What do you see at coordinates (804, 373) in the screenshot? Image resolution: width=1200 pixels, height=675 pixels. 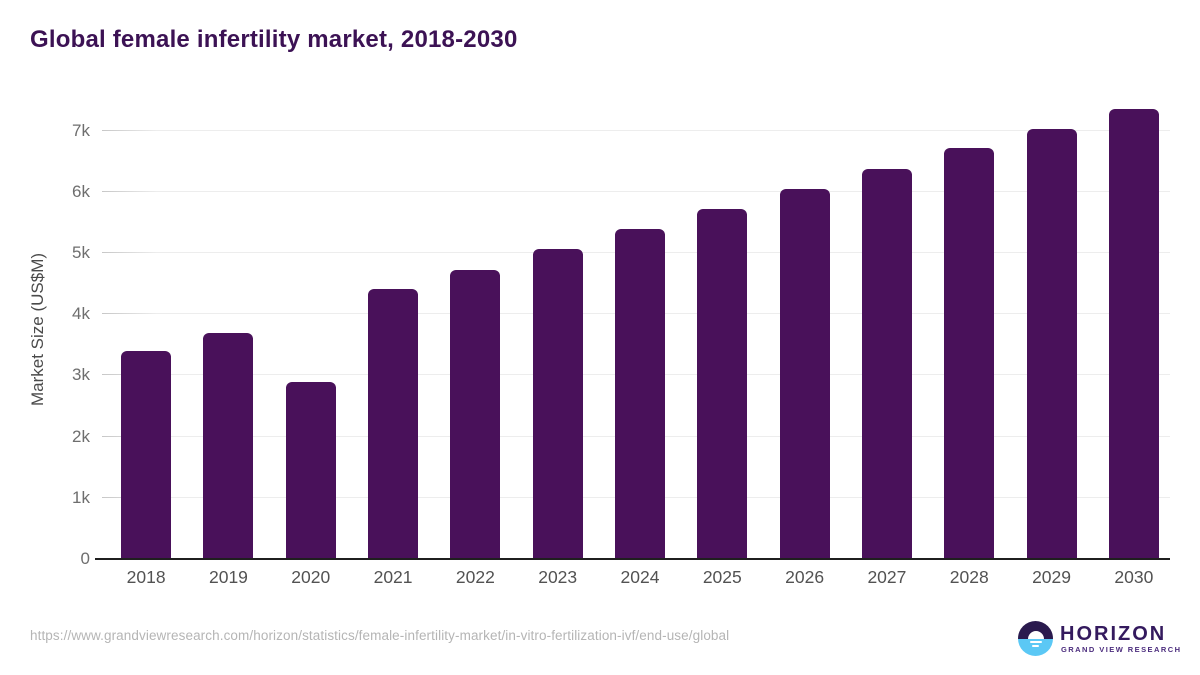 I see `bar-2026` at bounding box center [804, 373].